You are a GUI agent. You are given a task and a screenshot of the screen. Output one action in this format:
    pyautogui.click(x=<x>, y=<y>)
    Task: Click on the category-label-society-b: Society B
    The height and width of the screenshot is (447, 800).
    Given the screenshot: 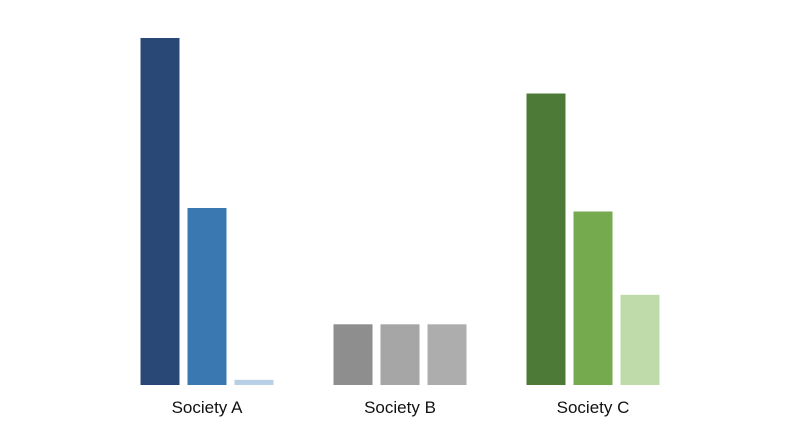 What is the action you would take?
    pyautogui.click(x=400, y=407)
    